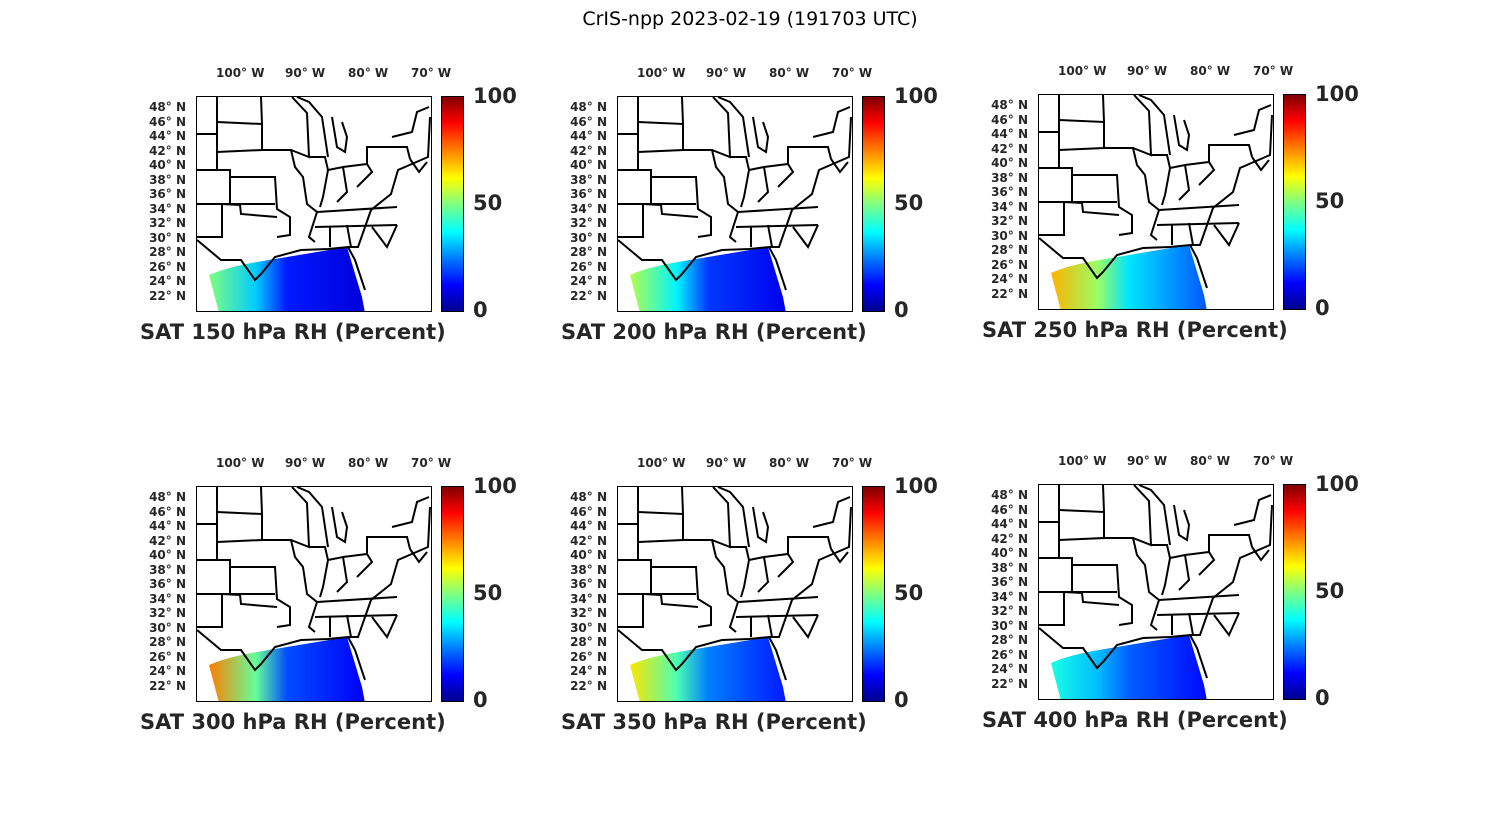 The width and height of the screenshot is (1500, 825). Describe the element at coordinates (240, 463) in the screenshot. I see `longitude-label: 100° W` at that location.